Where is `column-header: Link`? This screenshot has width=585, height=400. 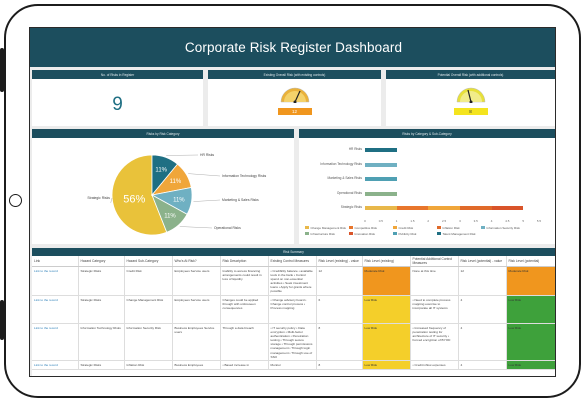
column-header: Link is located at coordinates (55, 261).